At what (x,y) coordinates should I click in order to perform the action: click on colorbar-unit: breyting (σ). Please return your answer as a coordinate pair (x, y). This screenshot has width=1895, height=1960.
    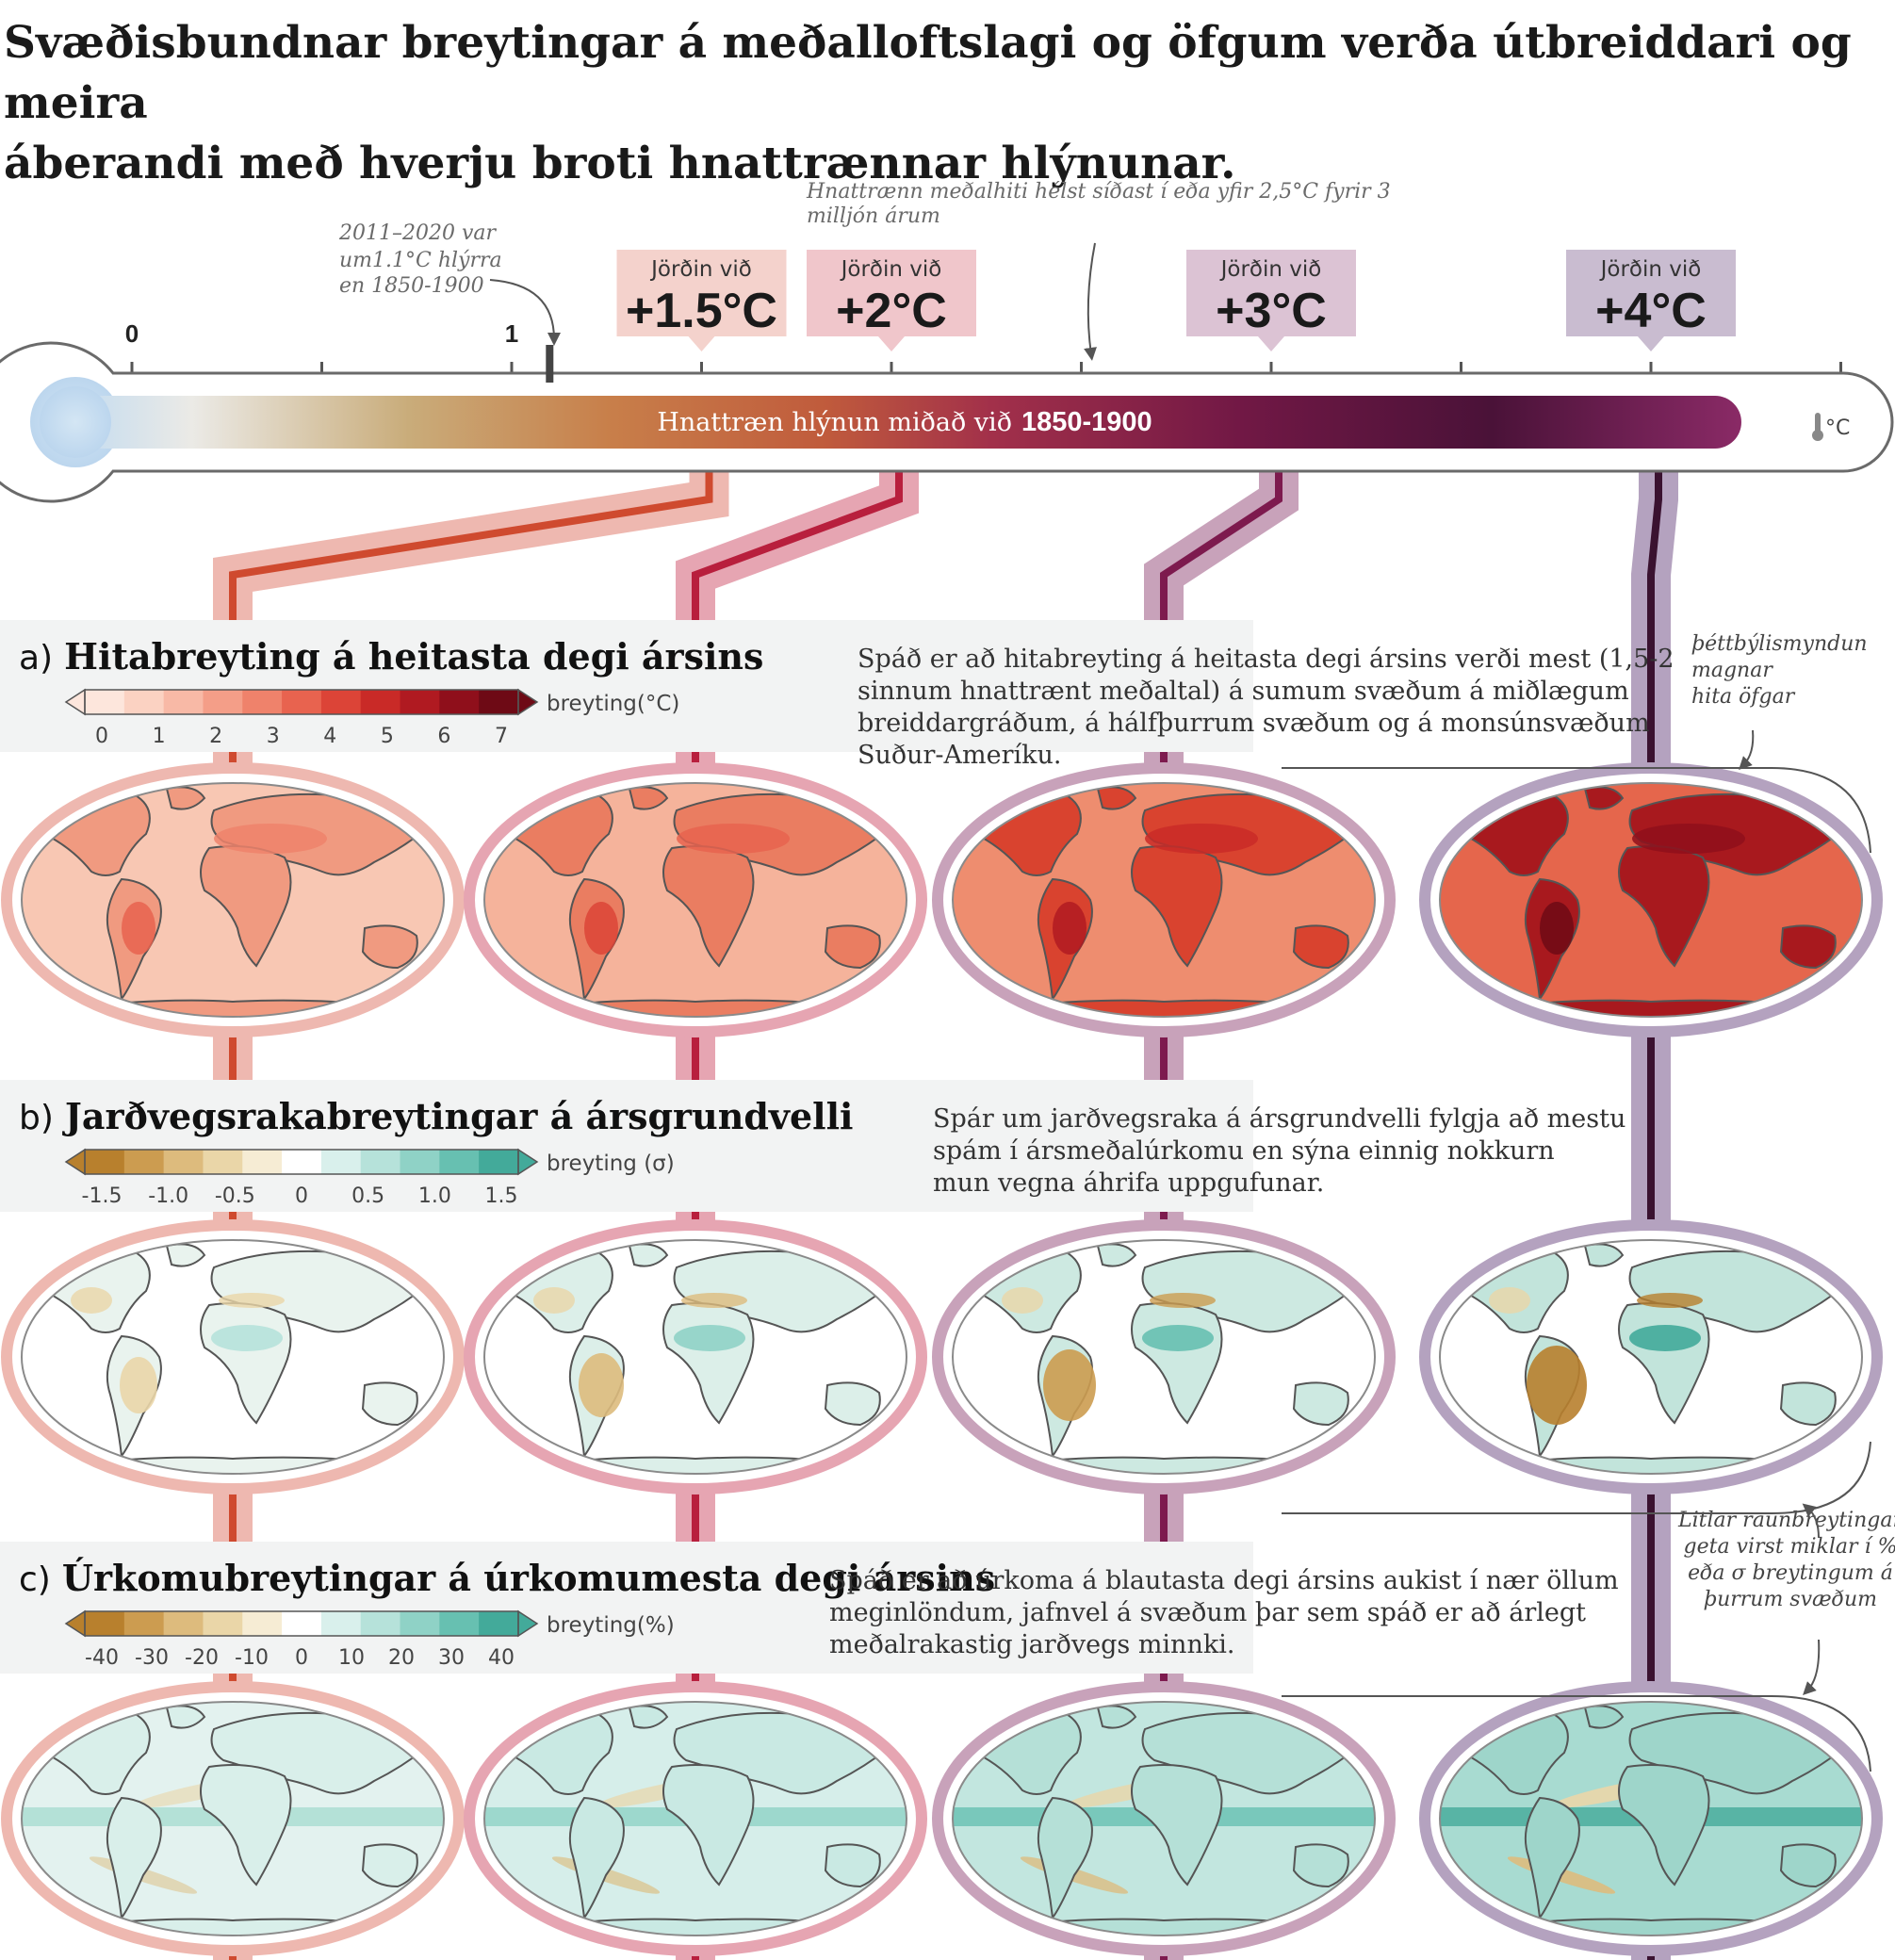
    Looking at the image, I should click on (611, 1164).